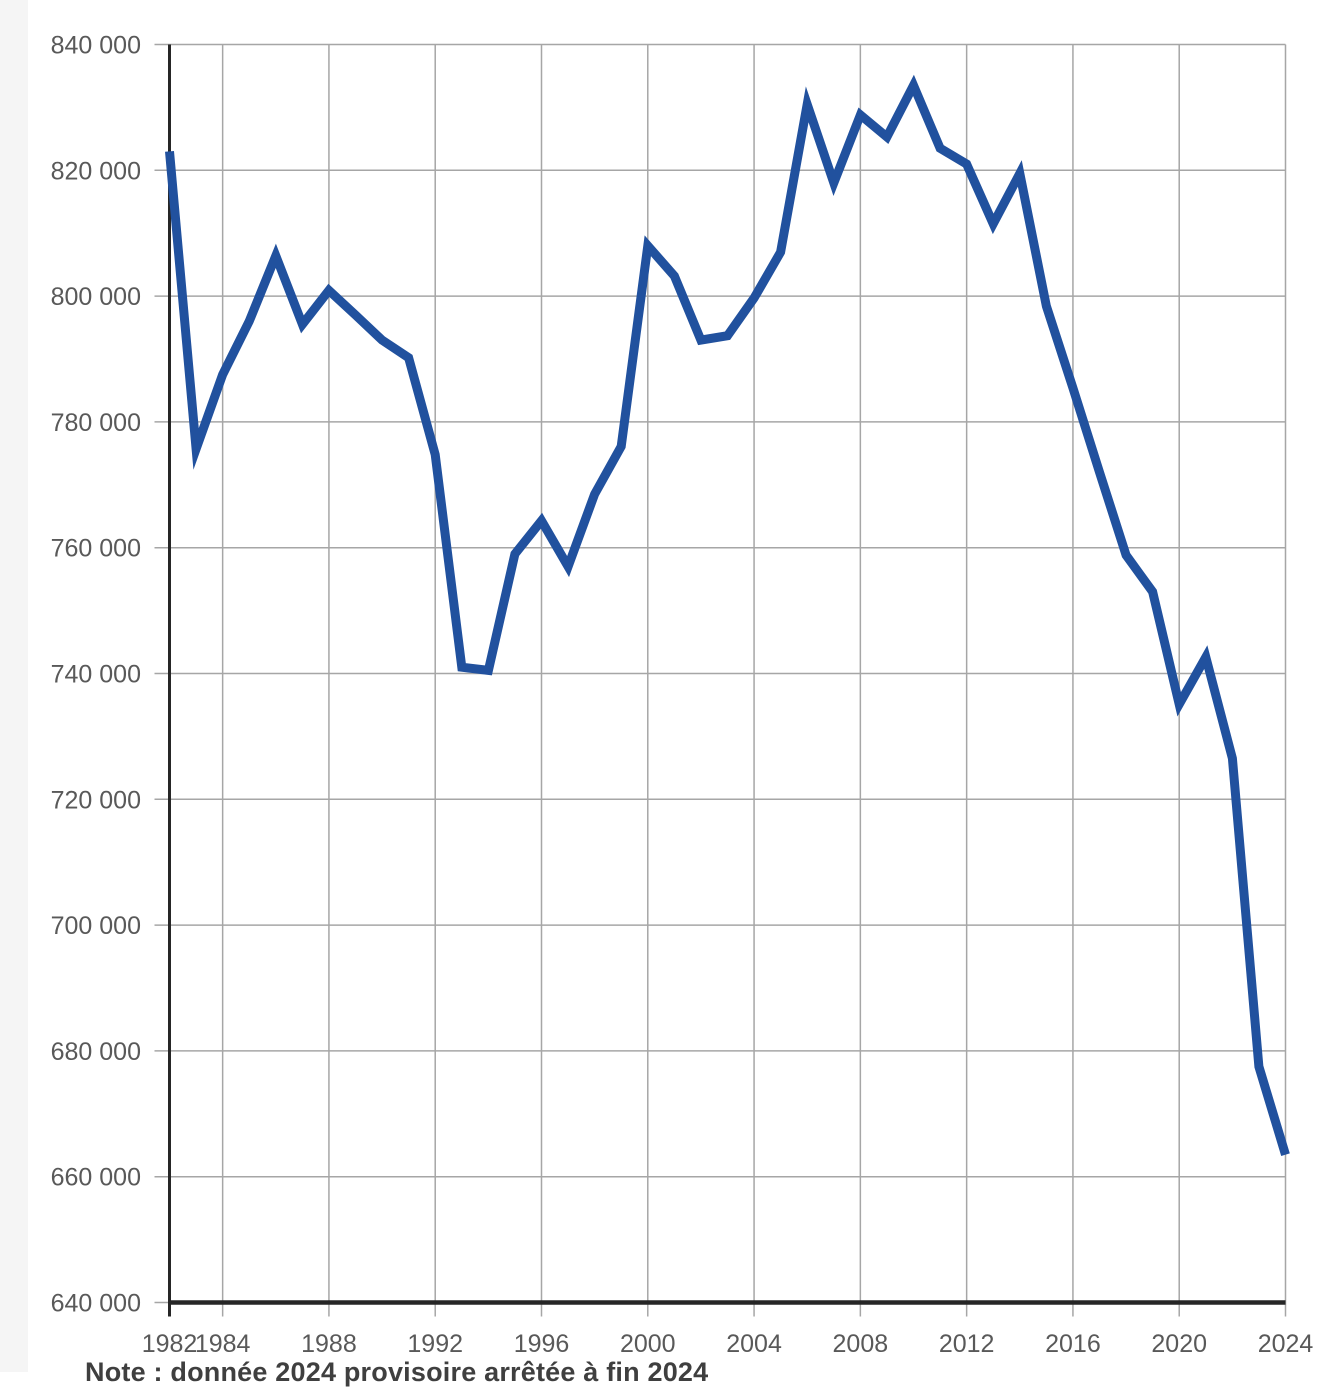  Describe the element at coordinates (542, 1344) in the screenshot. I see `x-axis-label: 1996` at that location.